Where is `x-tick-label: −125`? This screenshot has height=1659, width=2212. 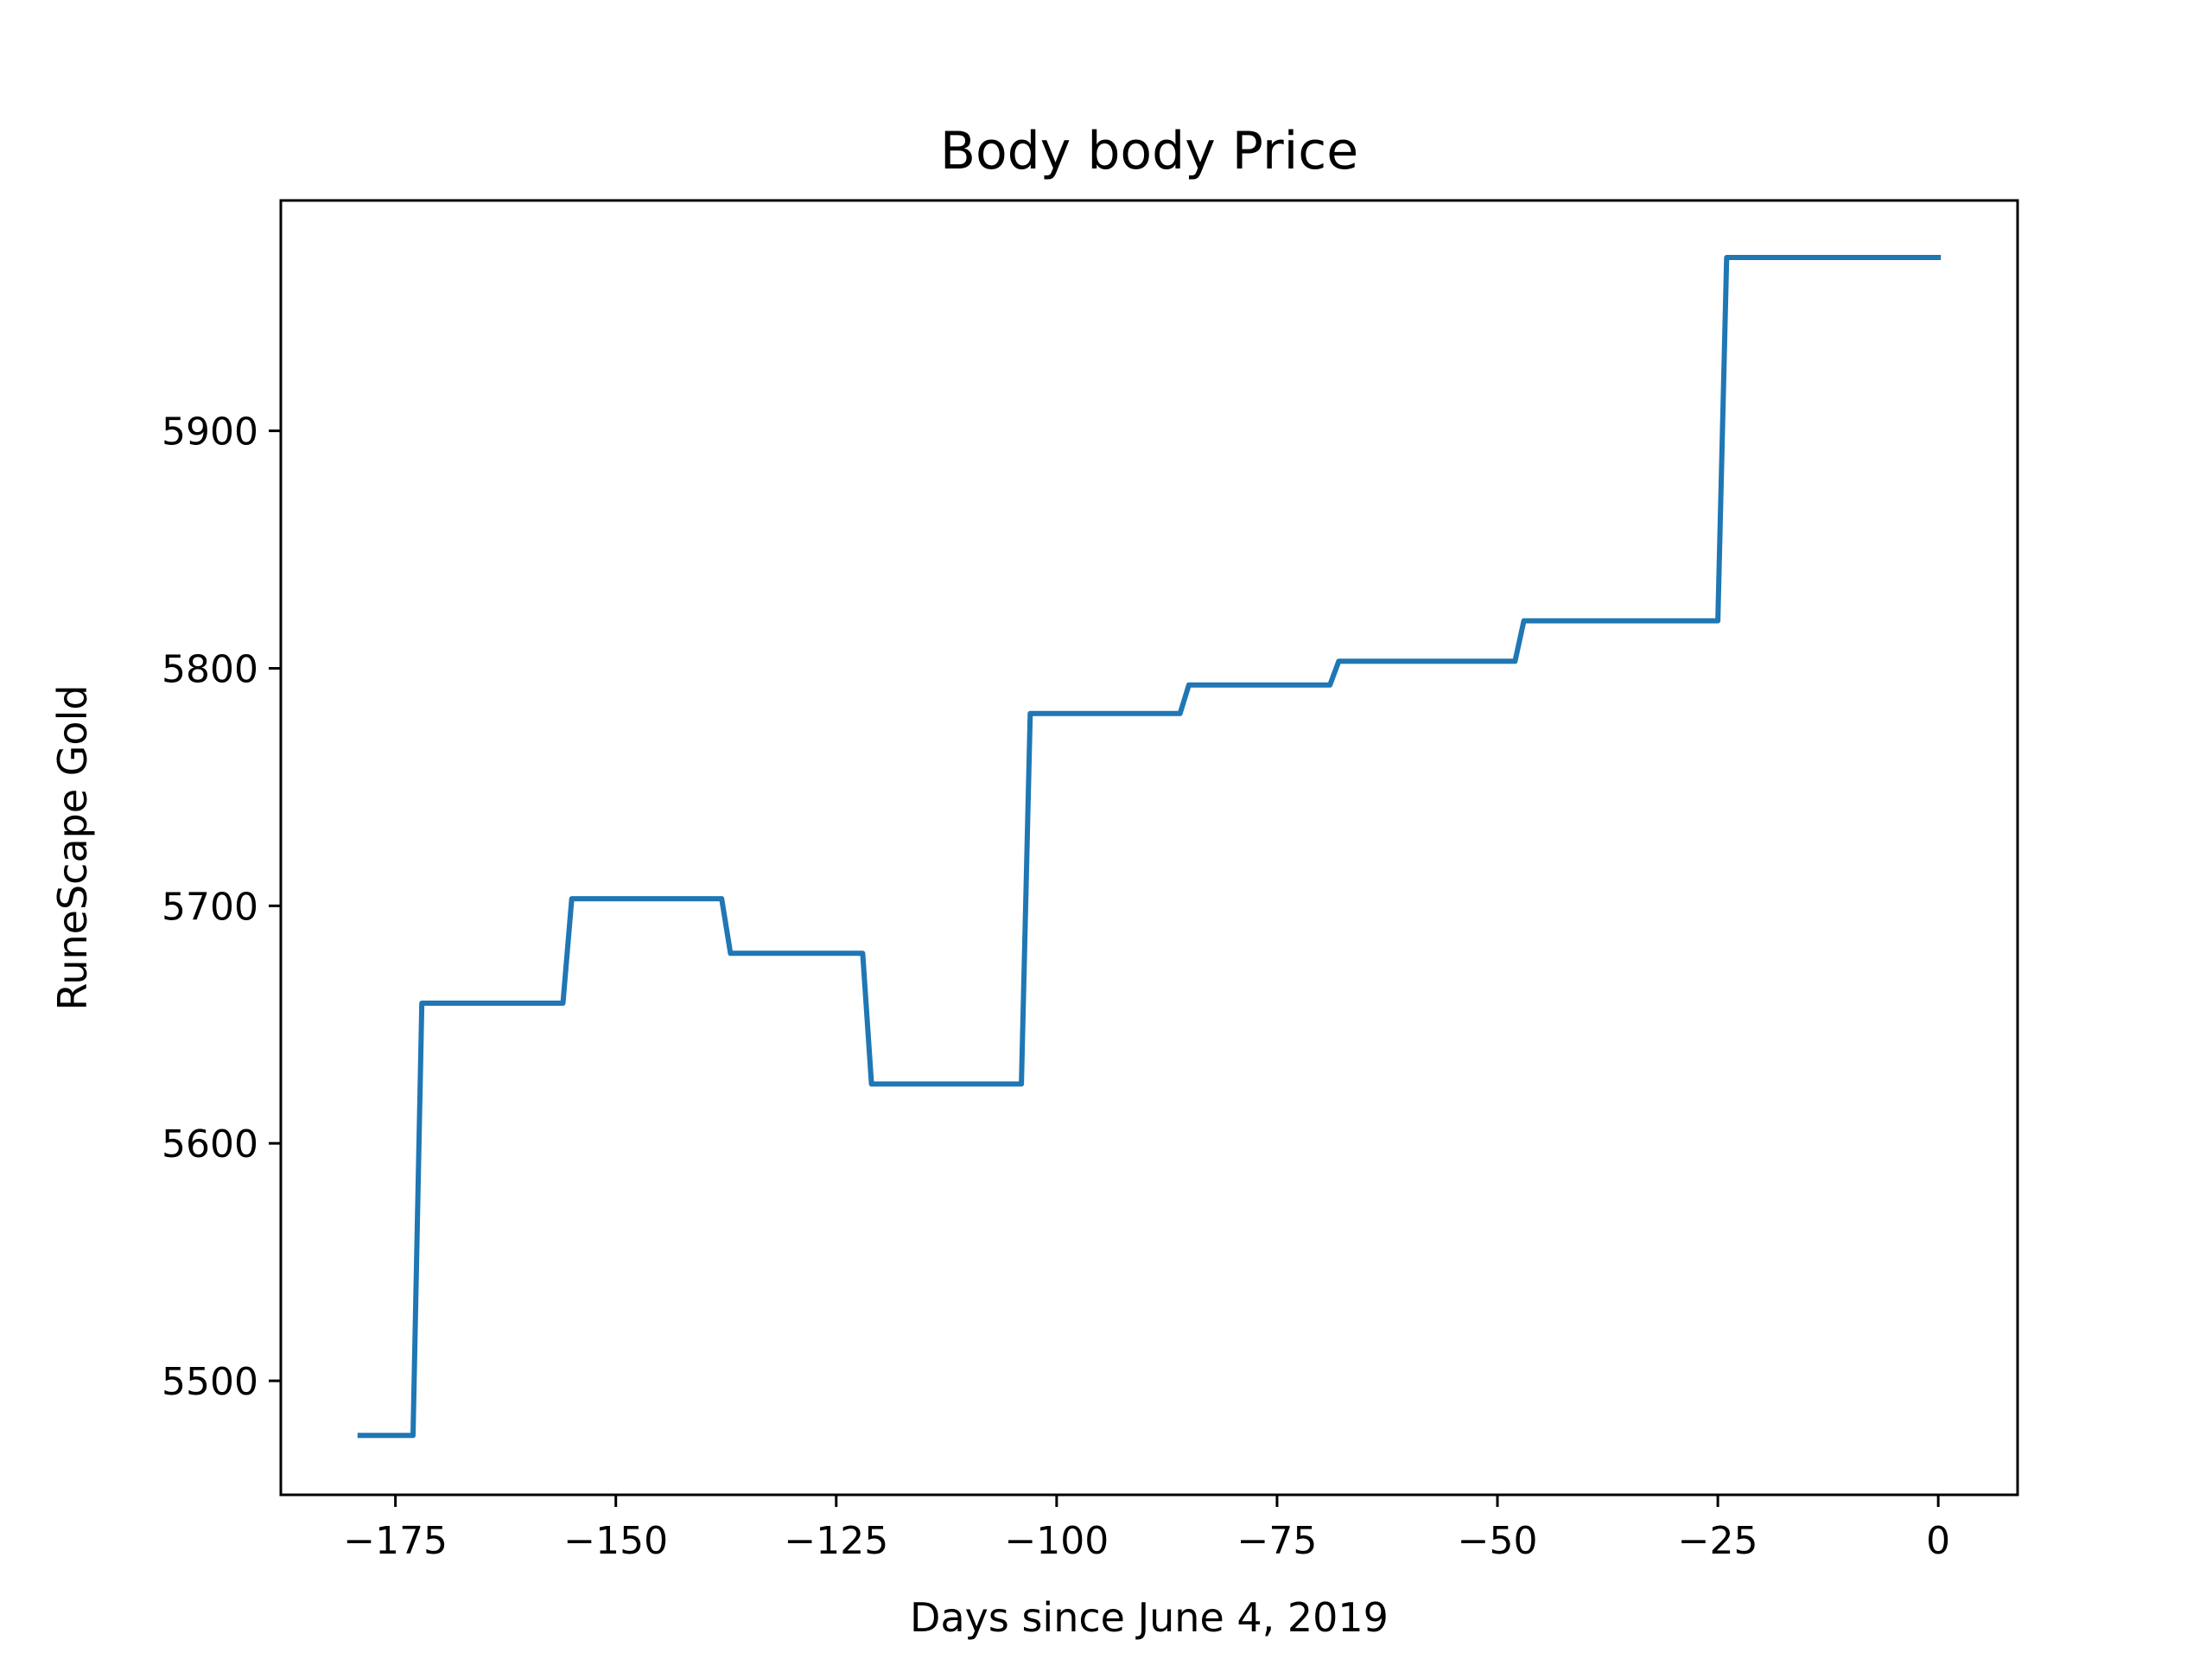
x-tick-label: −125 is located at coordinates (836, 1541).